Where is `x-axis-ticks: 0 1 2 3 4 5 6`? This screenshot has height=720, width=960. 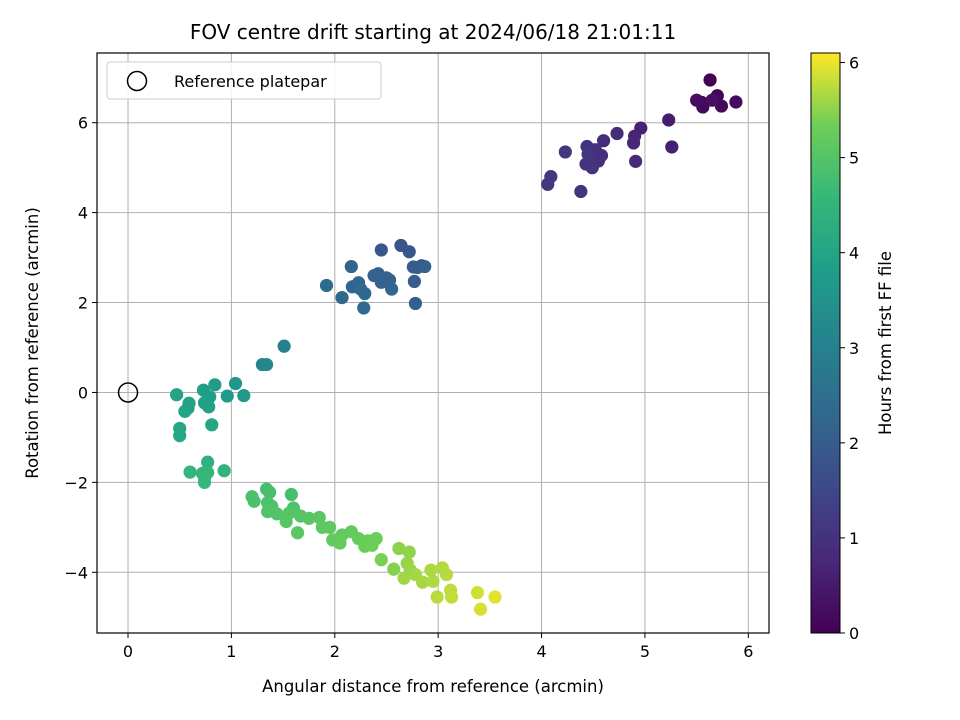
x-axis-ticks: 0 1 2 3 4 5 6 is located at coordinates (438, 647).